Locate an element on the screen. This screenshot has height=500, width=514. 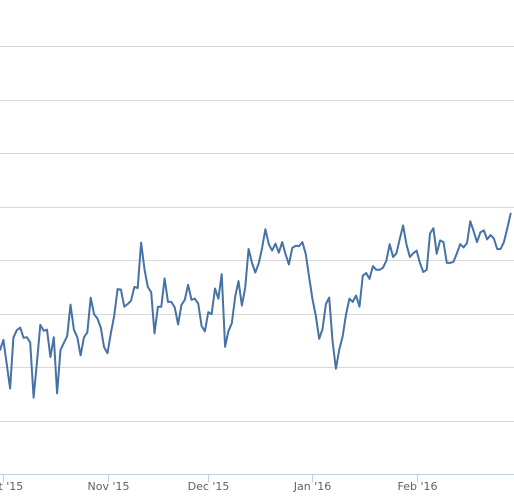
x-tick-label: Nov '15 is located at coordinates (109, 486).